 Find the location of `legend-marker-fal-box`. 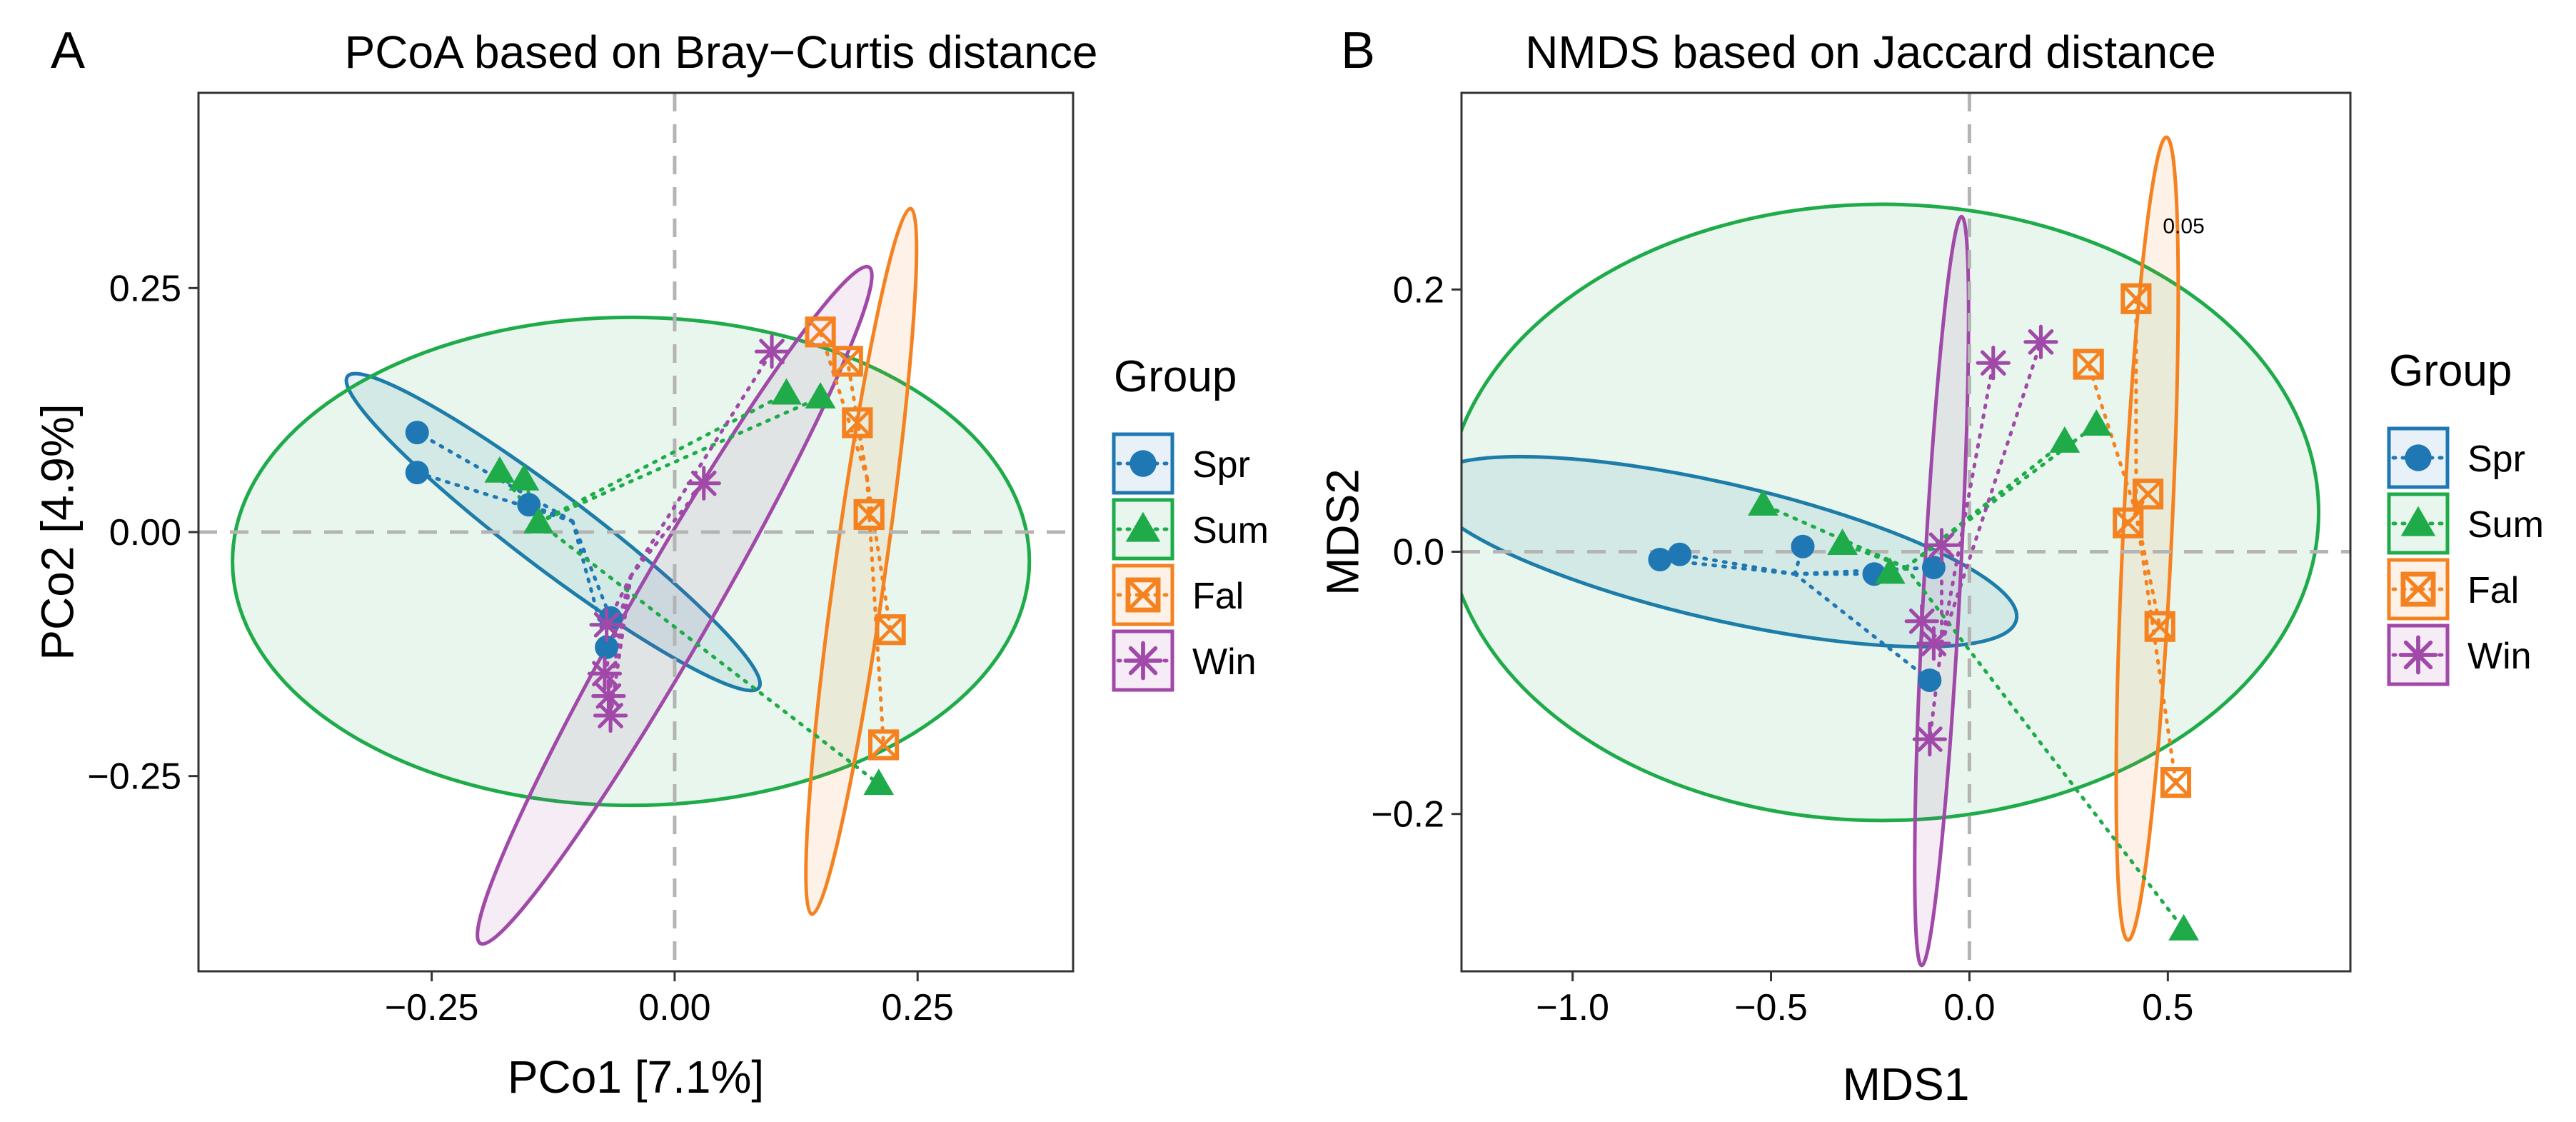

legend-marker-fal-box is located at coordinates (1143, 595).